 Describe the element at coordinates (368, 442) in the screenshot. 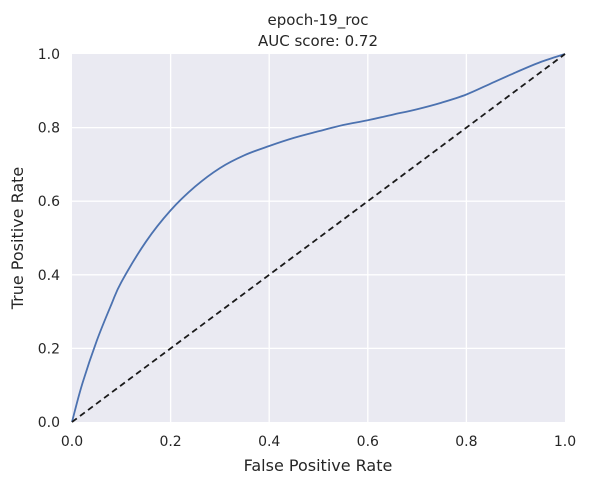

I see `x-tick-label: 0.6` at that location.